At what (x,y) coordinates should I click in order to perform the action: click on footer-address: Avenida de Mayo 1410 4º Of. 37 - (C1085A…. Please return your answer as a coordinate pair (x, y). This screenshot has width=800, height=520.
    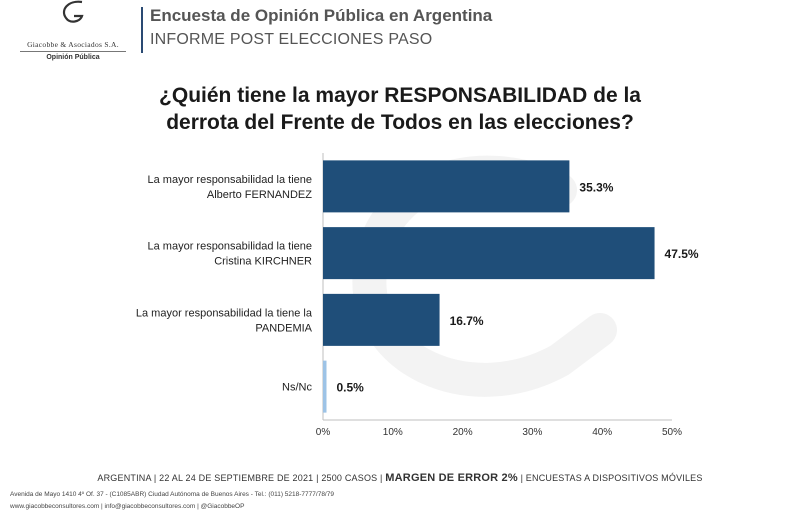
    Looking at the image, I should click on (172, 494).